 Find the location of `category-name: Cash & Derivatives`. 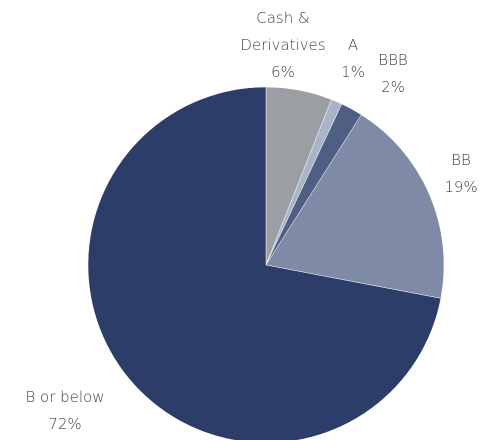

category-name: Cash & Derivatives is located at coordinates (283, 31).